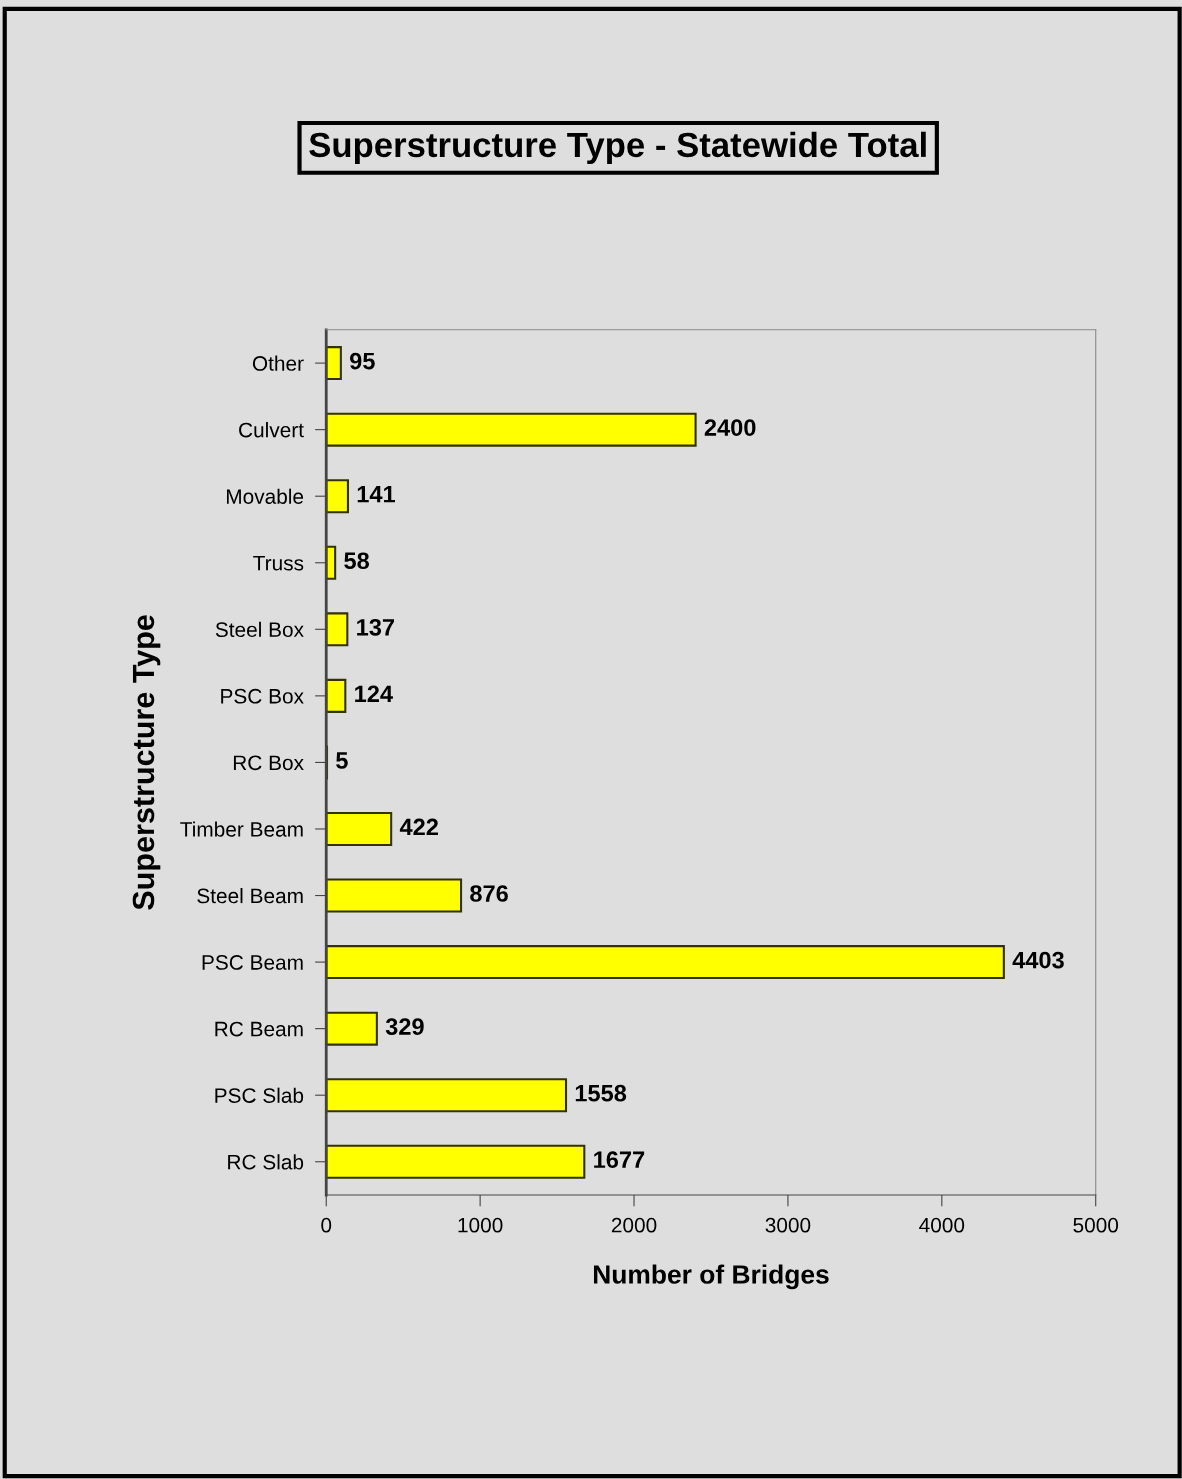  I want to click on data-label: 95, so click(362, 361).